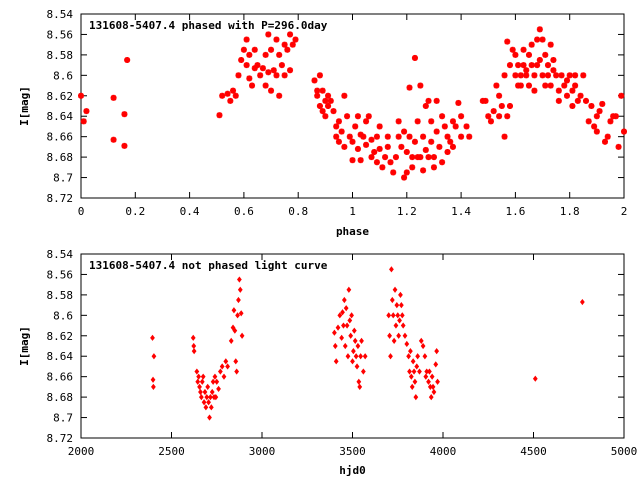  I want to click on y-axis-label: I[mag], so click(24, 346).